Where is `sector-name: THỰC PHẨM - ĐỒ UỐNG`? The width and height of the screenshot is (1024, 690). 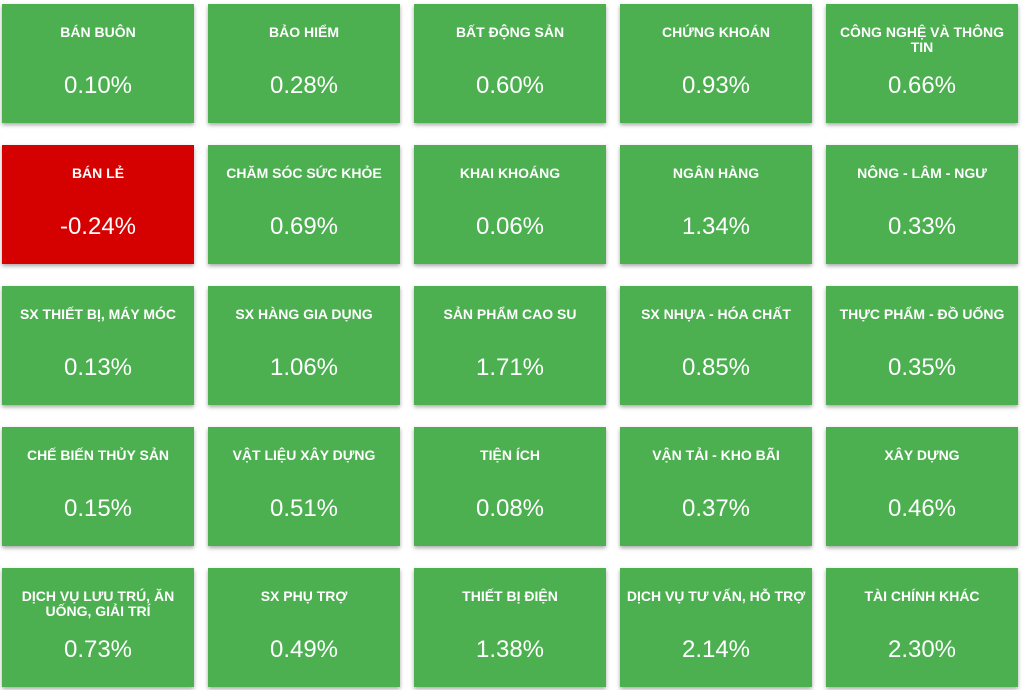
sector-name: THỰC PHẨM - ĐỒ UỐNG is located at coordinates (922, 314).